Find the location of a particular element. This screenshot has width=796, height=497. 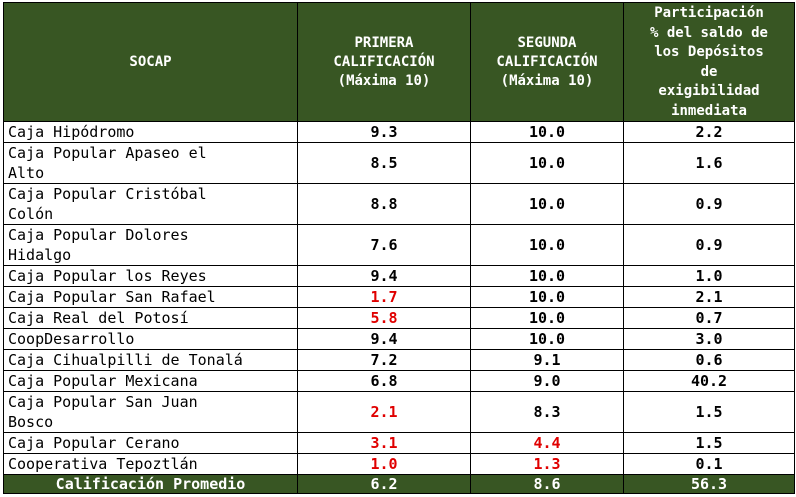

first-rating-cell: 3.1 is located at coordinates (384, 443).